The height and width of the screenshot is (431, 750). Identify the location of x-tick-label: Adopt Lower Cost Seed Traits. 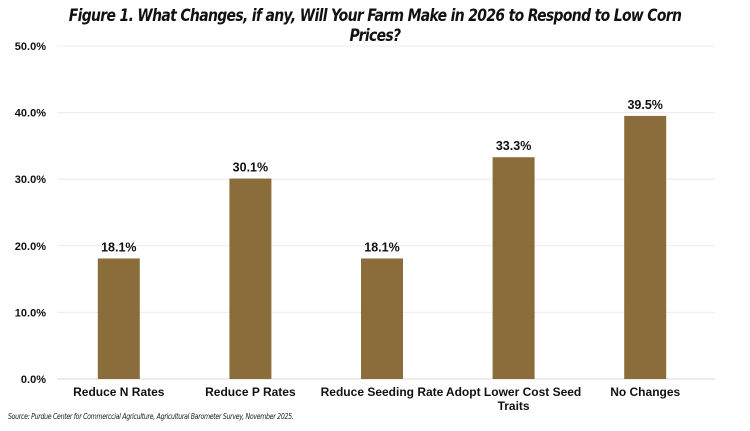
(513, 399).